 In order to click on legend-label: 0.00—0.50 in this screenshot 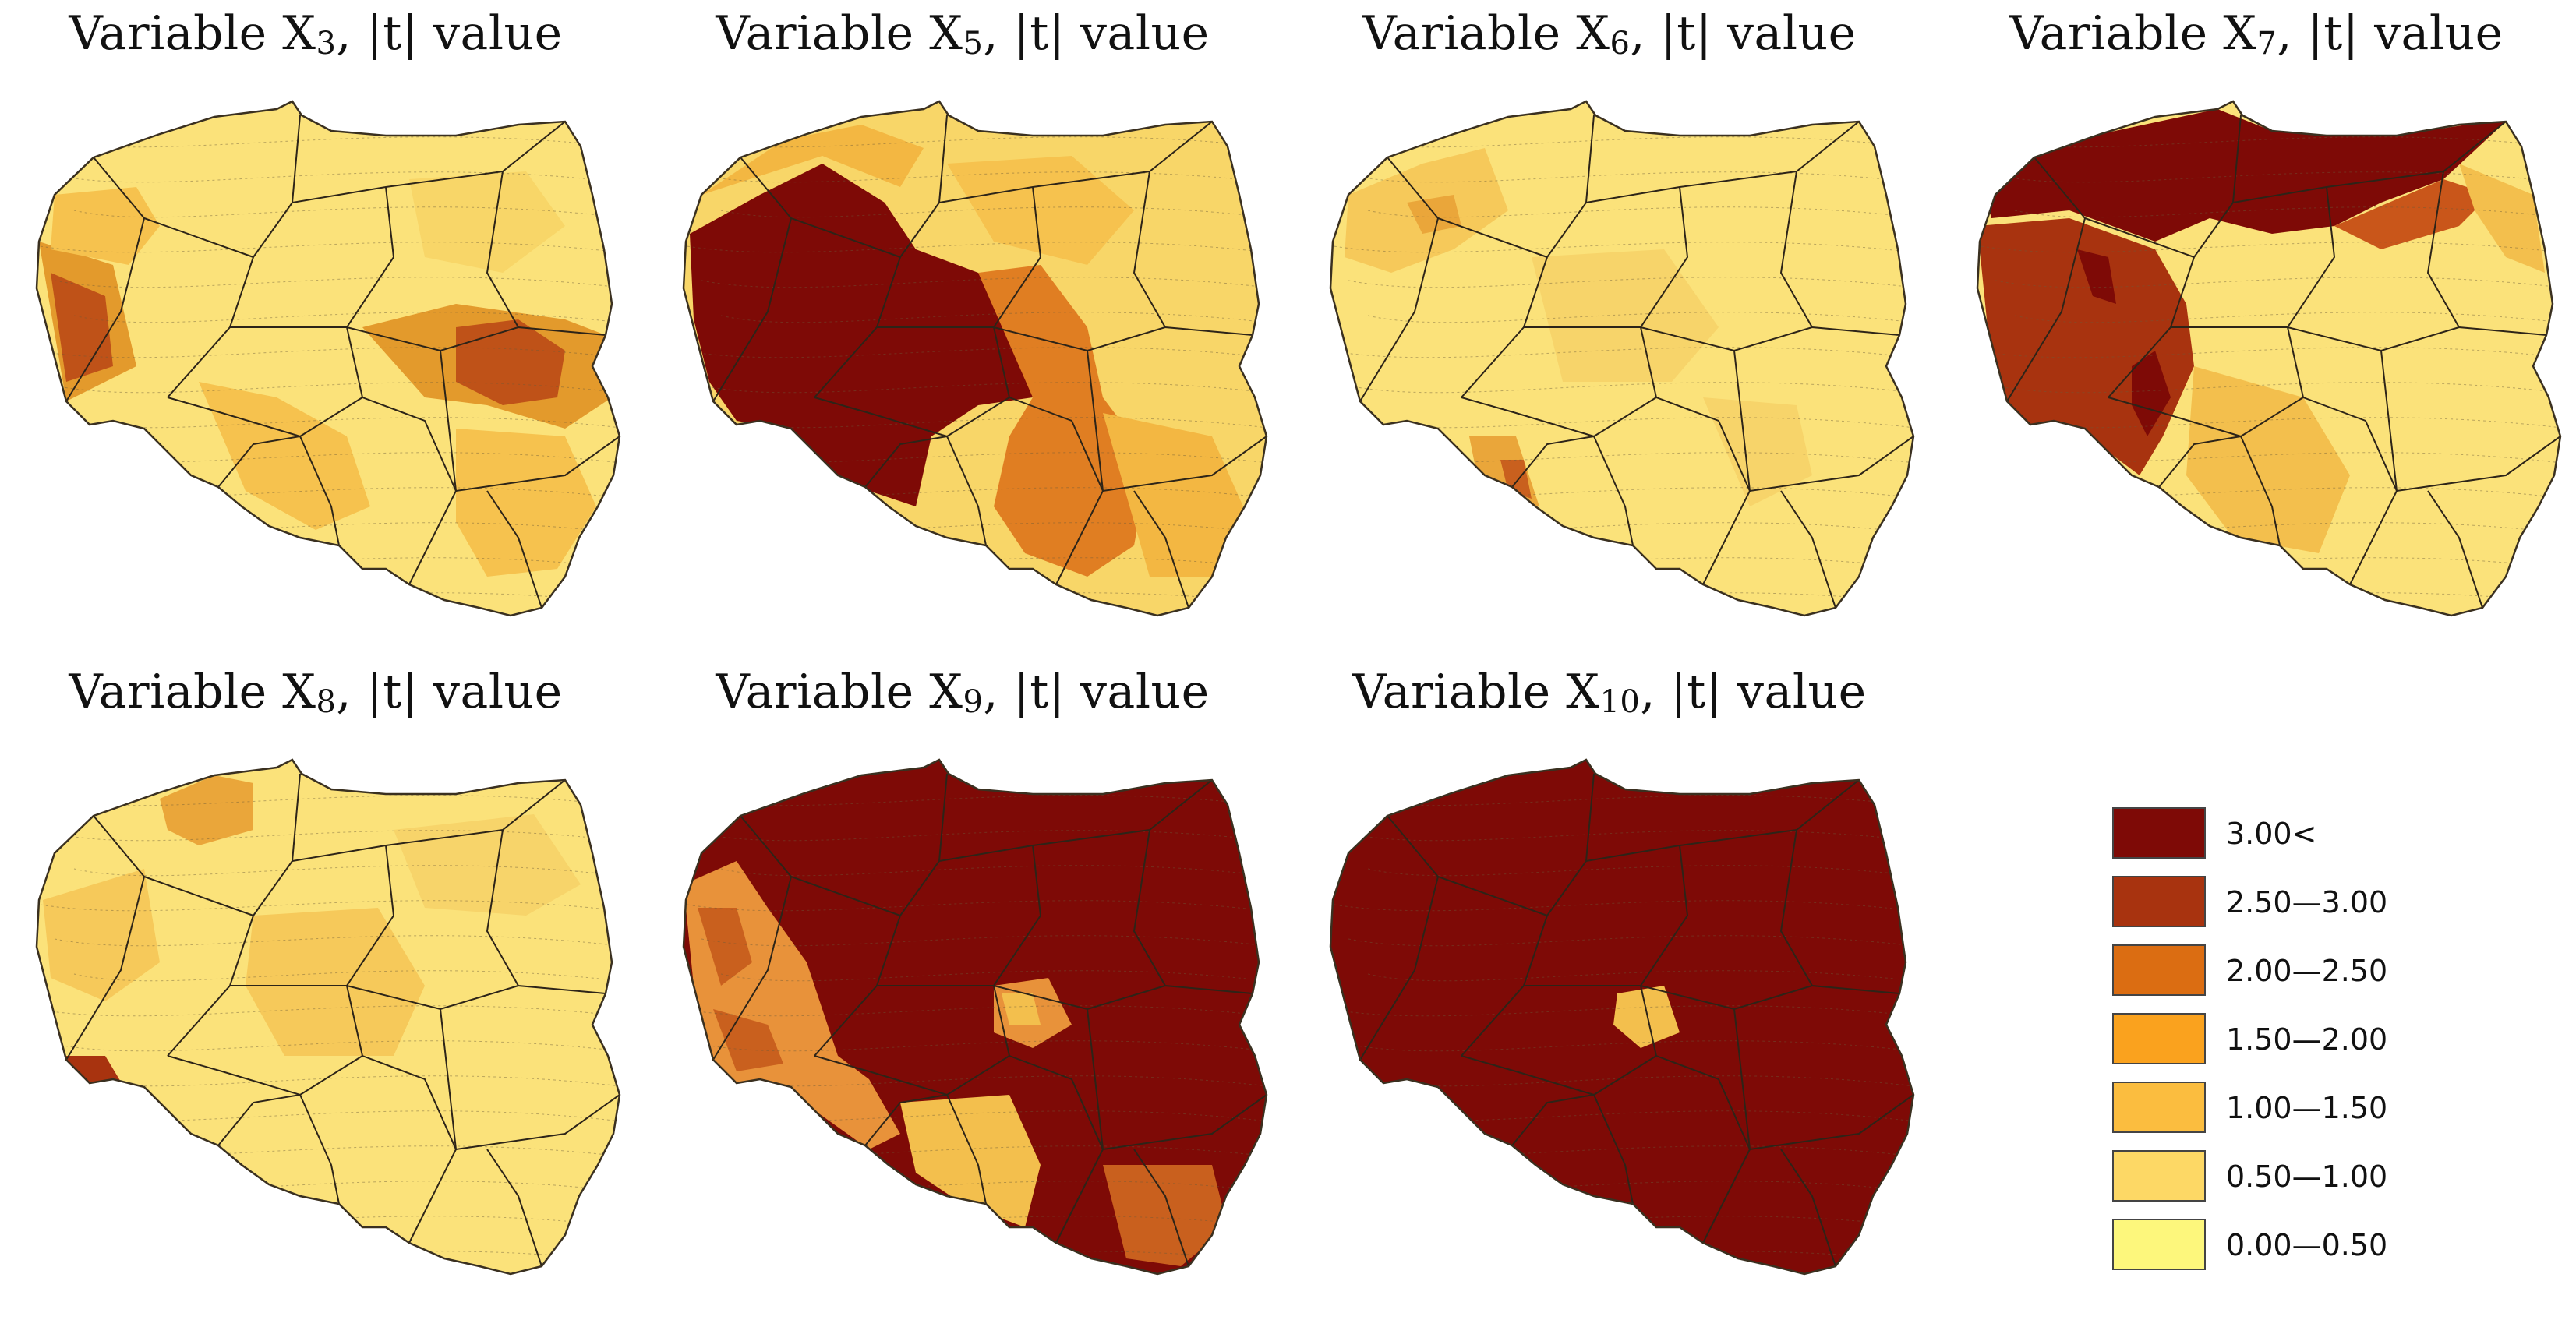, I will do `click(2307, 1245)`.